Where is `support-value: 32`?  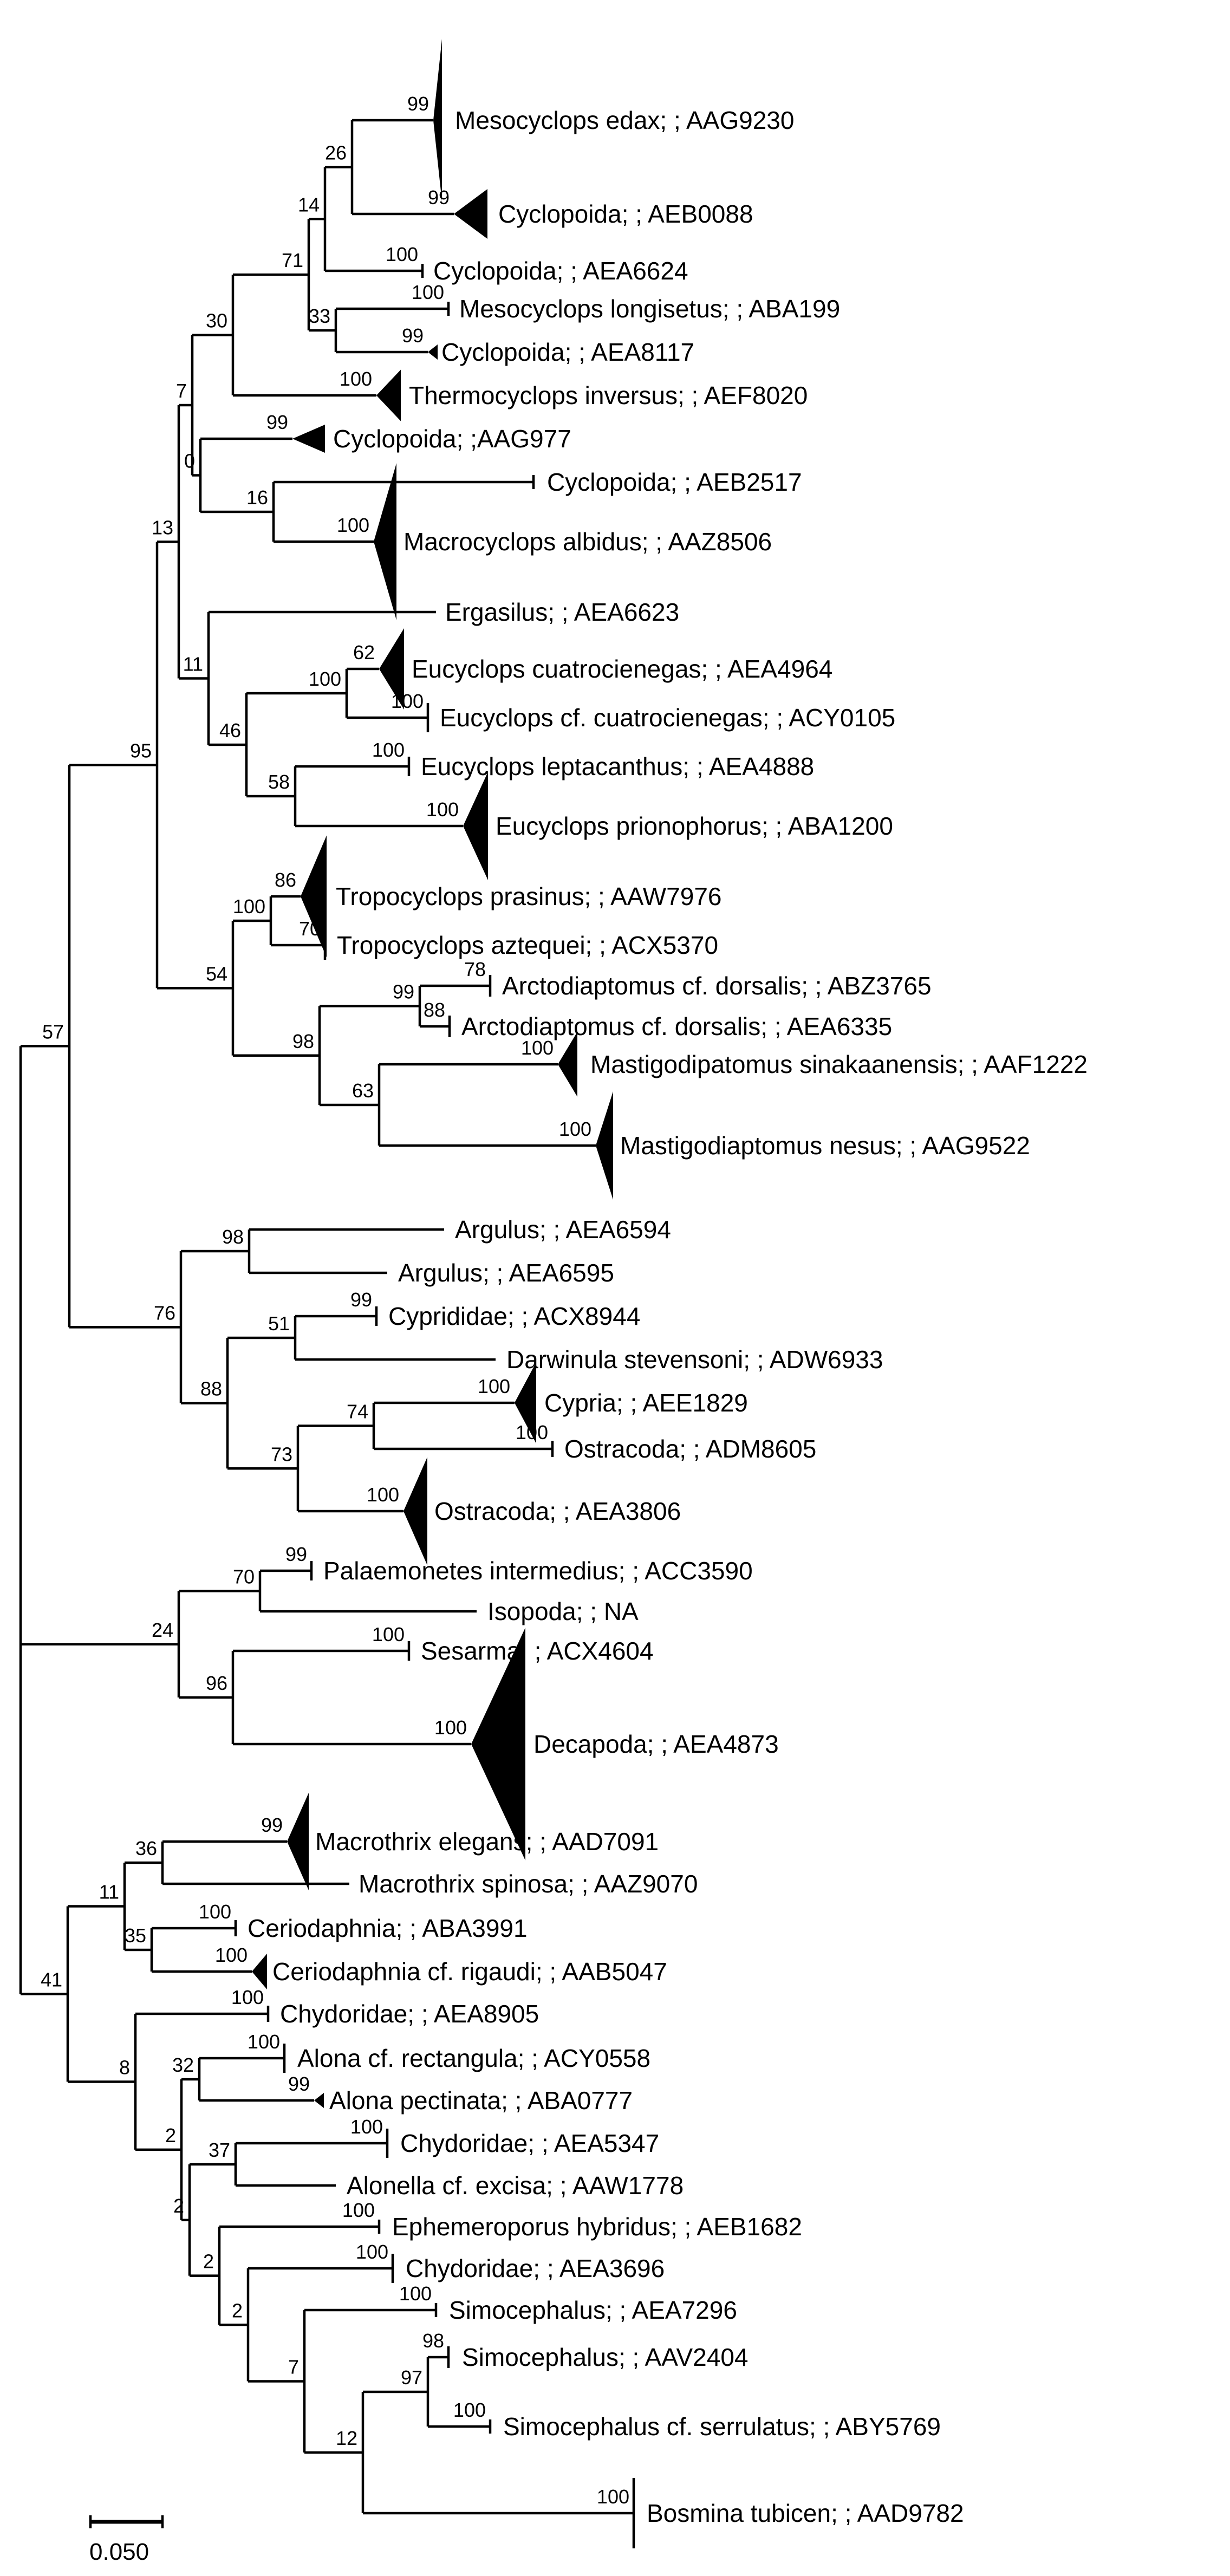
support-value: 32 is located at coordinates (183, 2065).